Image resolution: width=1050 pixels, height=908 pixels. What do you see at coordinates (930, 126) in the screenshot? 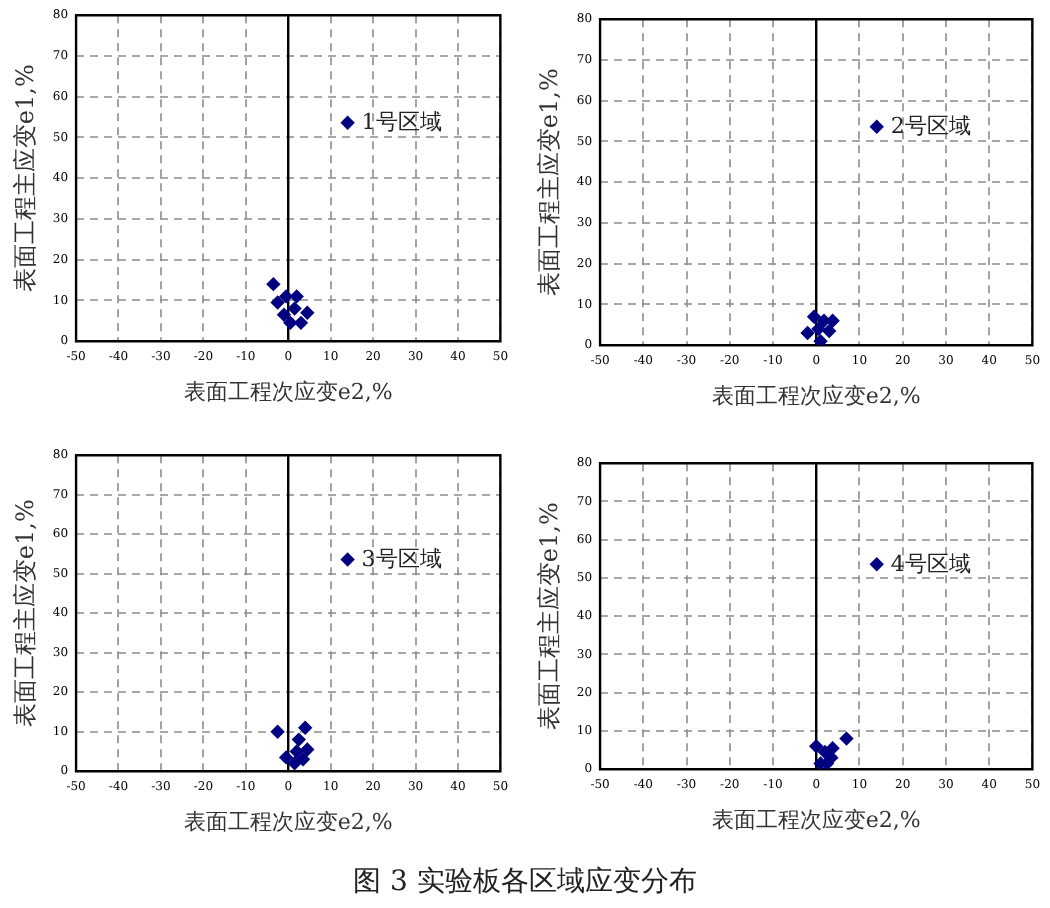
I see `legend-label: 2号区域` at bounding box center [930, 126].